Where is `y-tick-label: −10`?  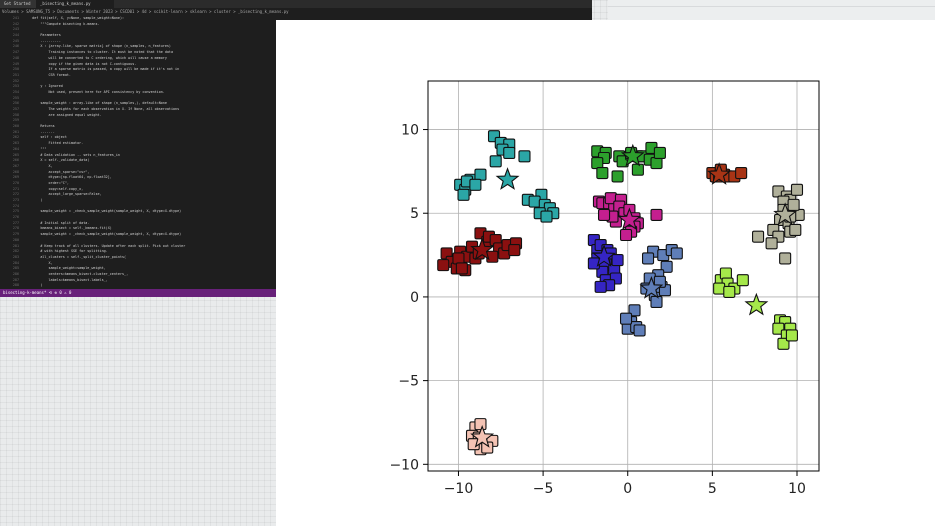
y-tick-label: −10 is located at coordinates (404, 465).